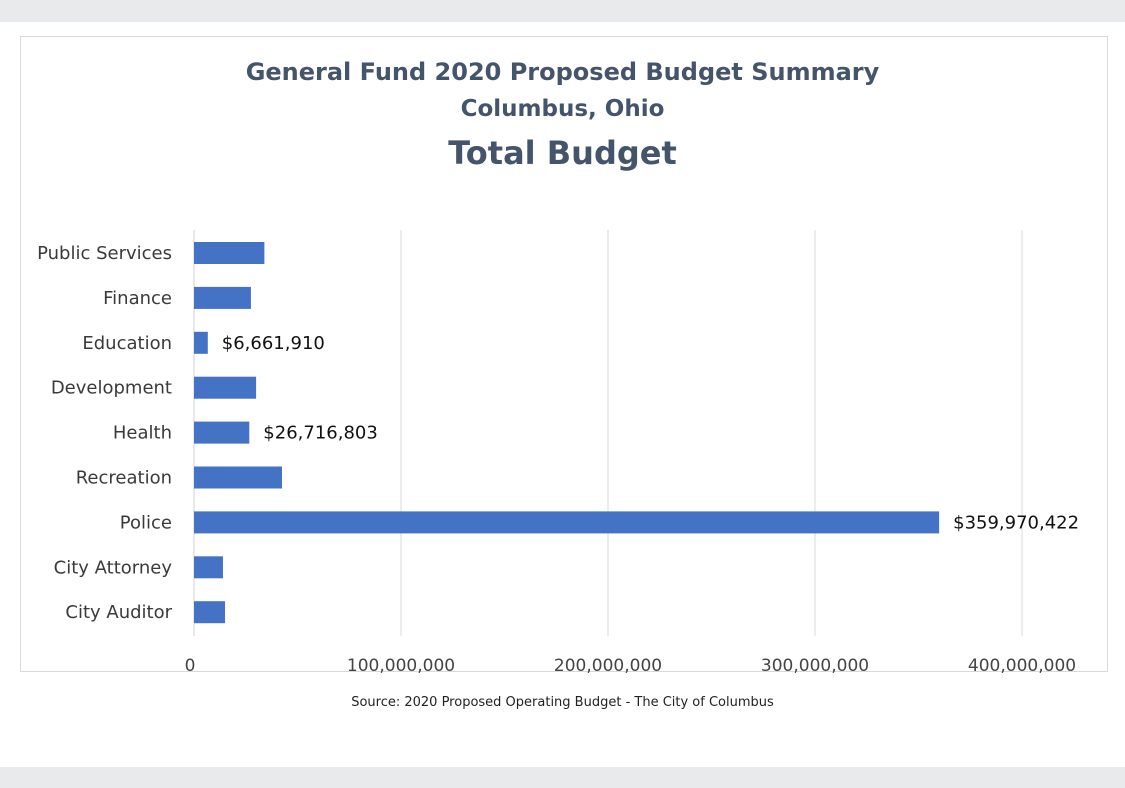 Image resolution: width=1125 pixels, height=788 pixels. Describe the element at coordinates (127, 343) in the screenshot. I see `category-label: Education` at that location.